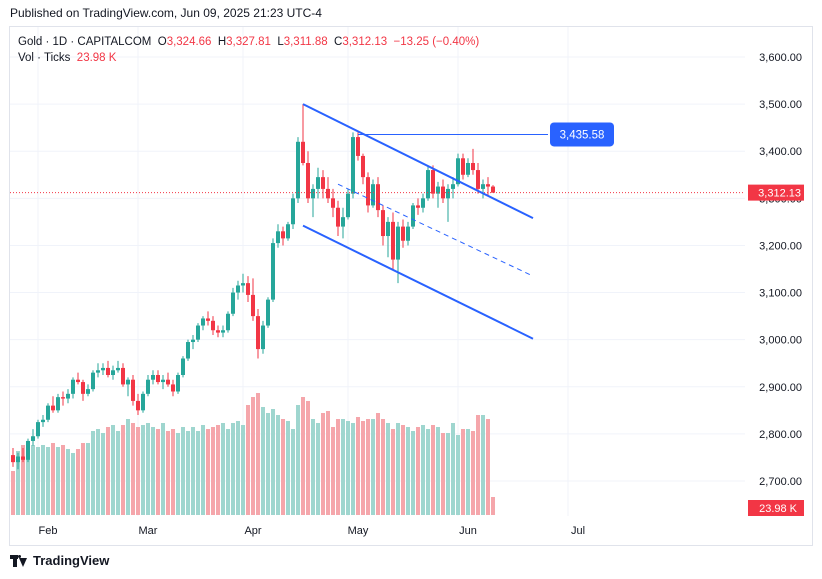  Describe the element at coordinates (59, 560) in the screenshot. I see `tradingview-footer: TradingView` at that location.